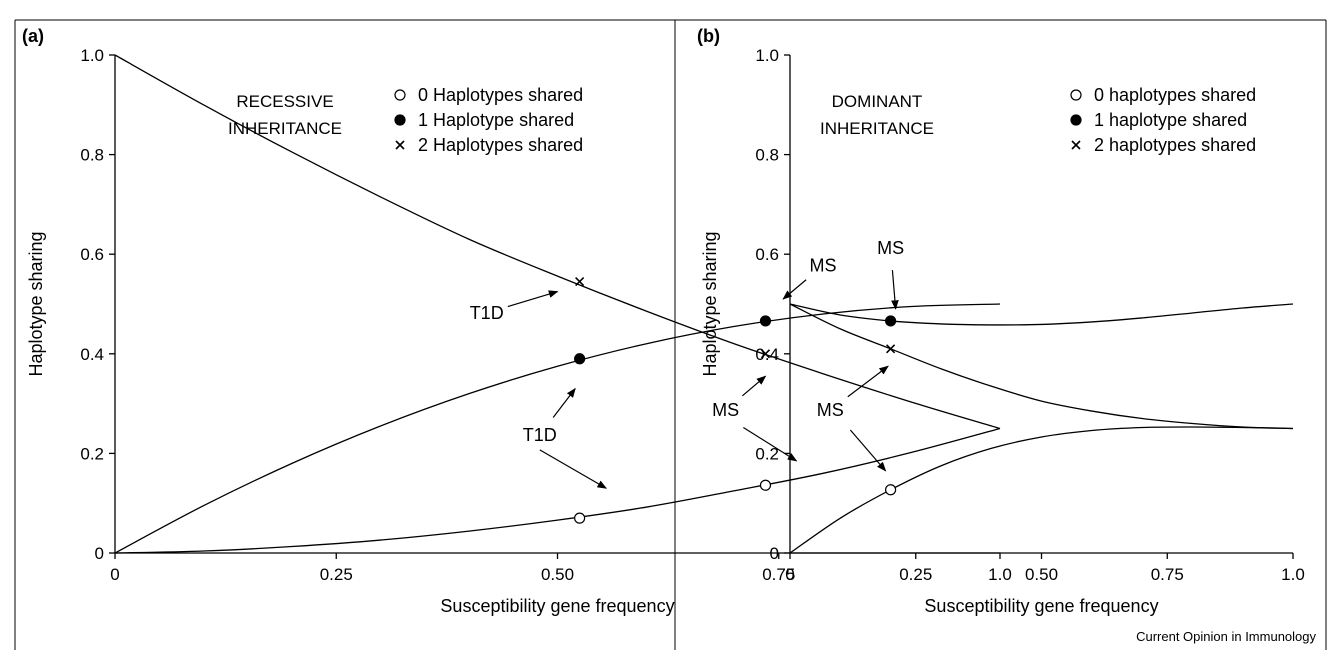  I want to click on panel-label: (b), so click(708, 36).